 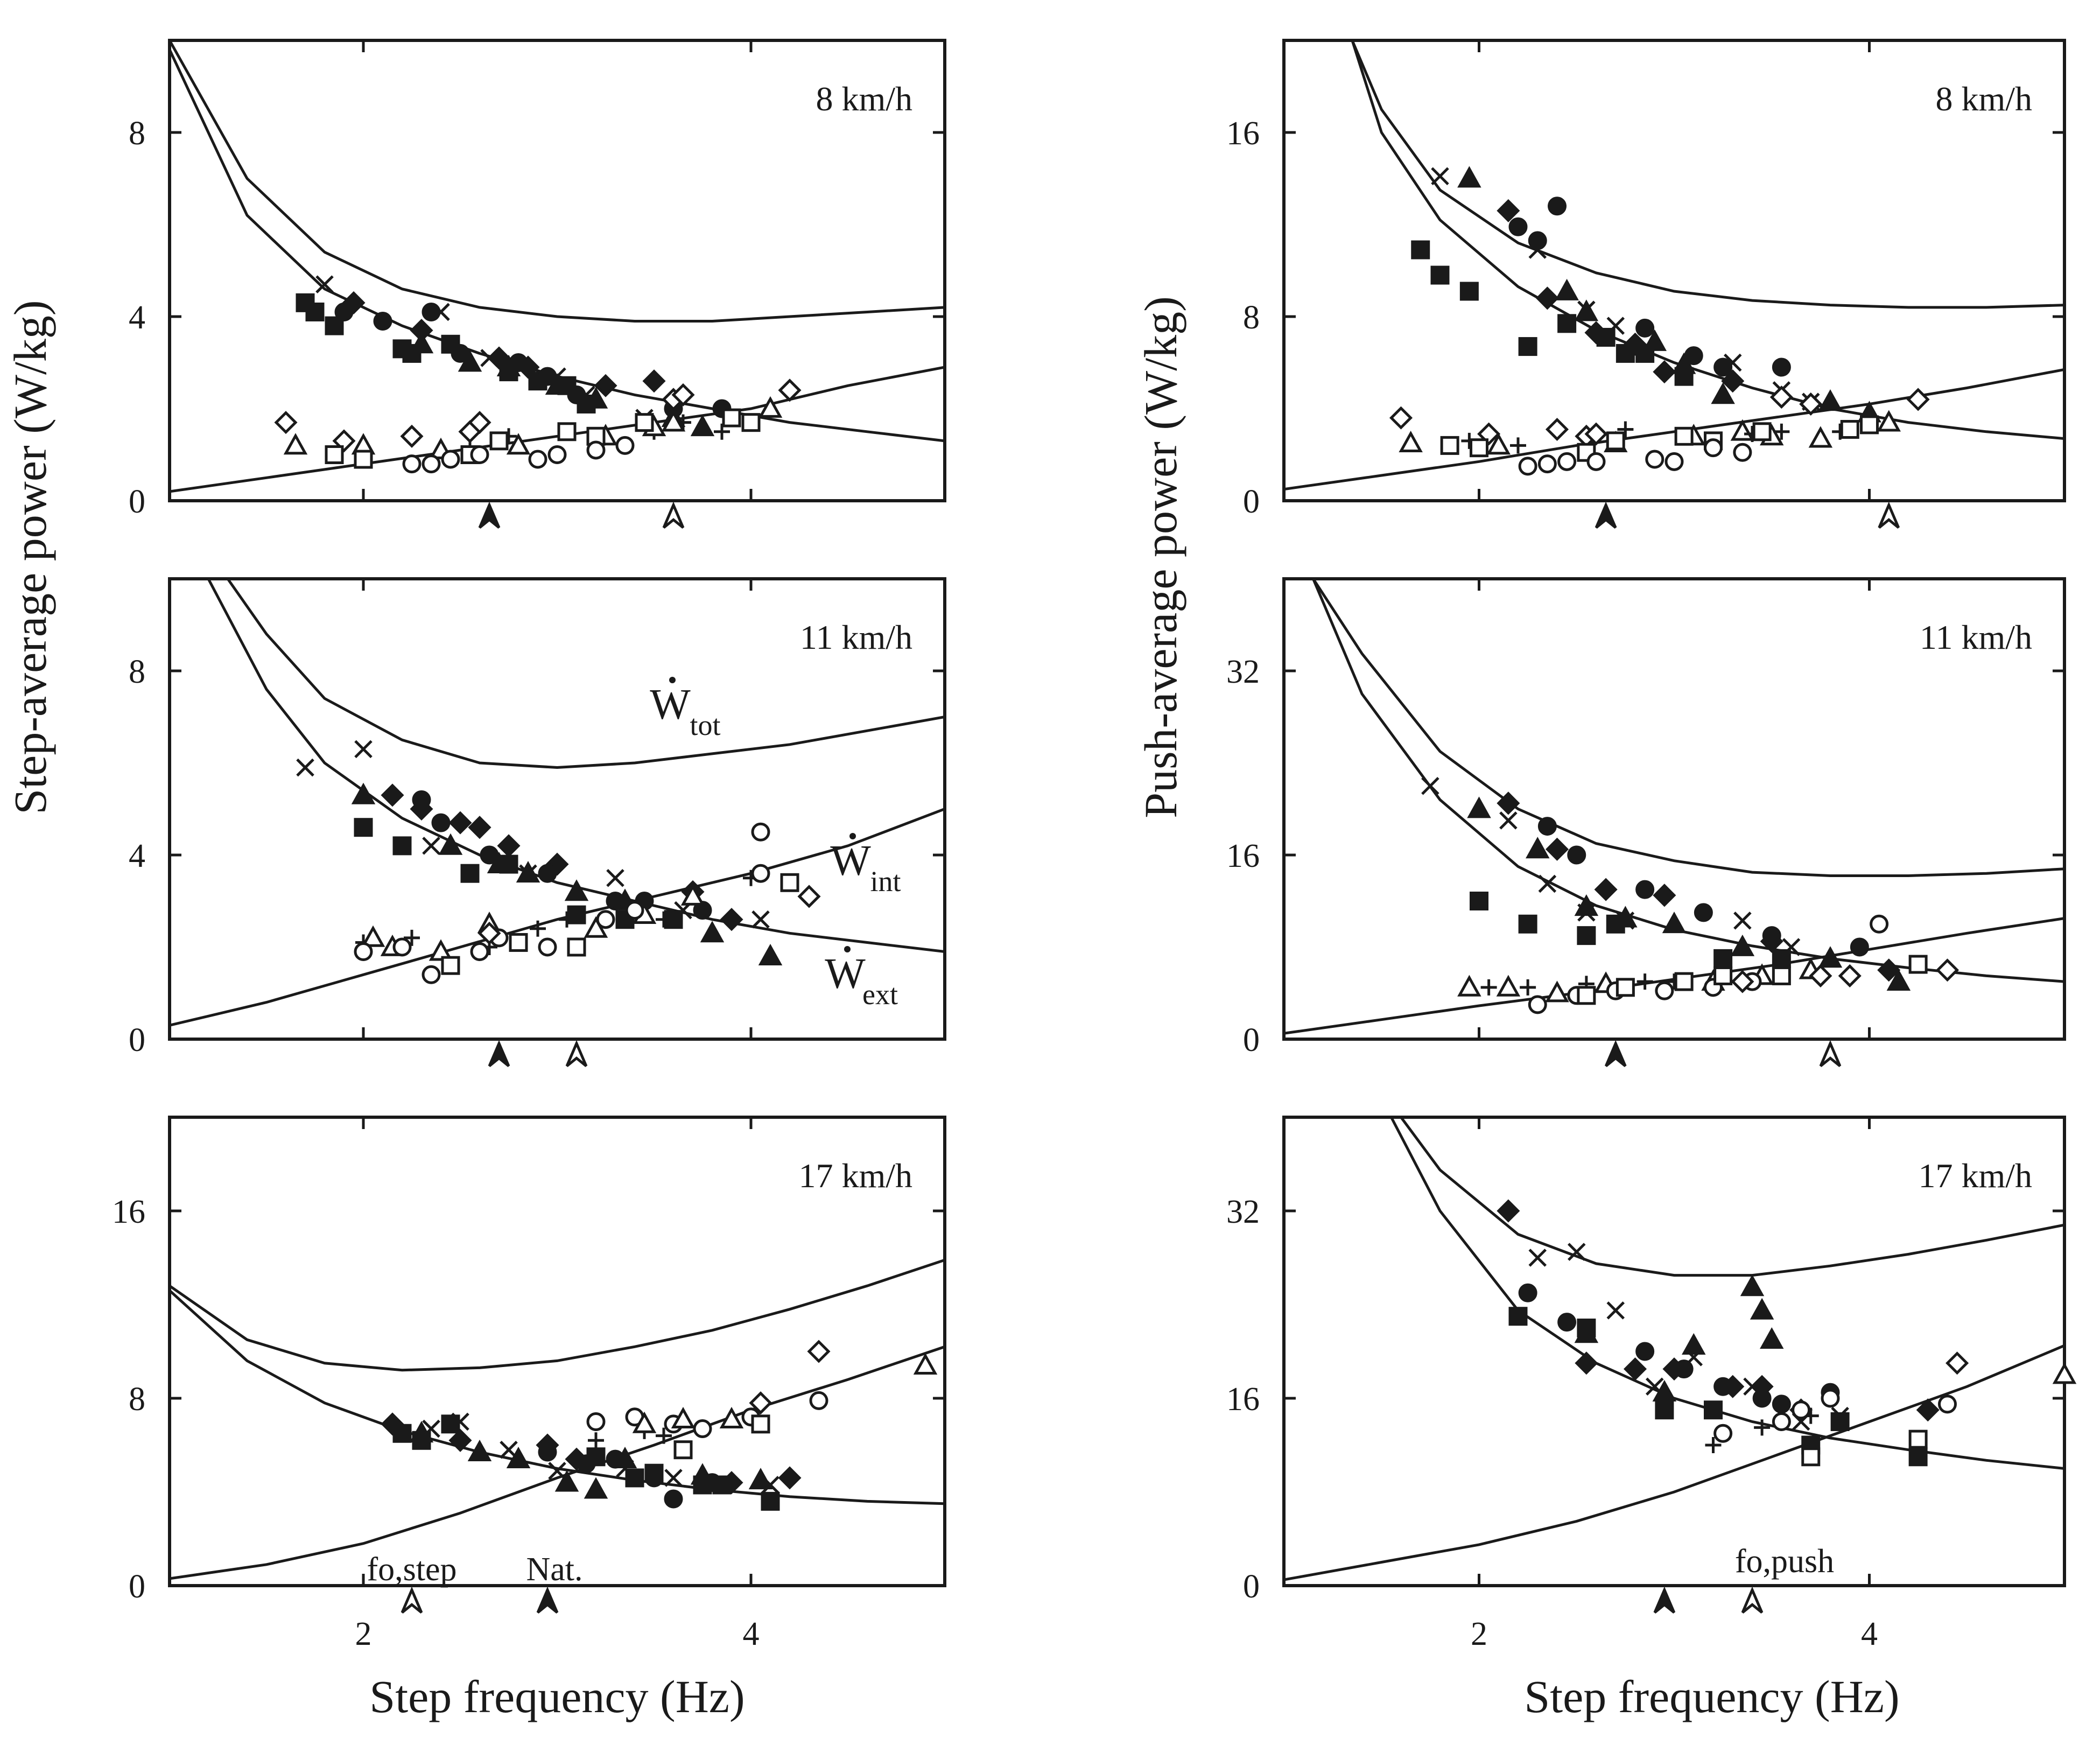 I want to click on y-tick-label: 32, so click(x=1243, y=672).